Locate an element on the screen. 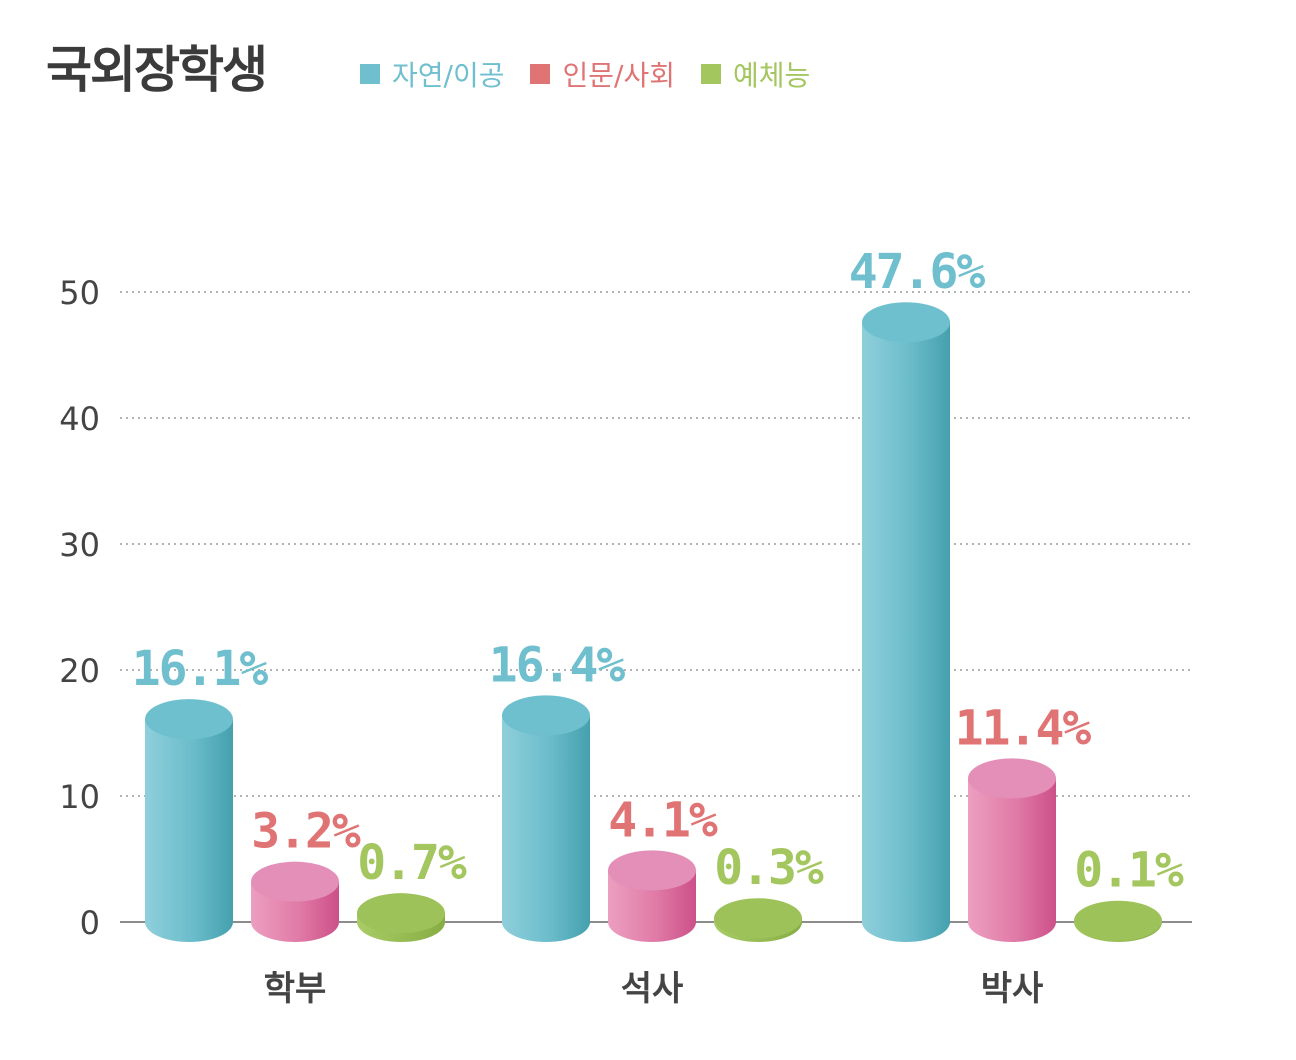 The width and height of the screenshot is (1296, 1060). y-tick-label: 30 is located at coordinates (79, 545).